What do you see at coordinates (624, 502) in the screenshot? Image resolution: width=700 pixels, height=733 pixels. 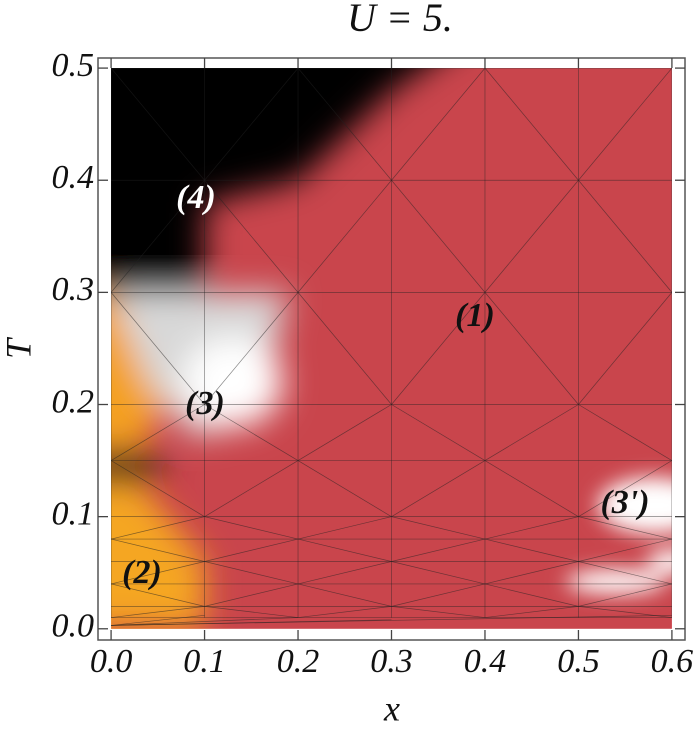 I see `phase-annotation: (3')` at bounding box center [624, 502].